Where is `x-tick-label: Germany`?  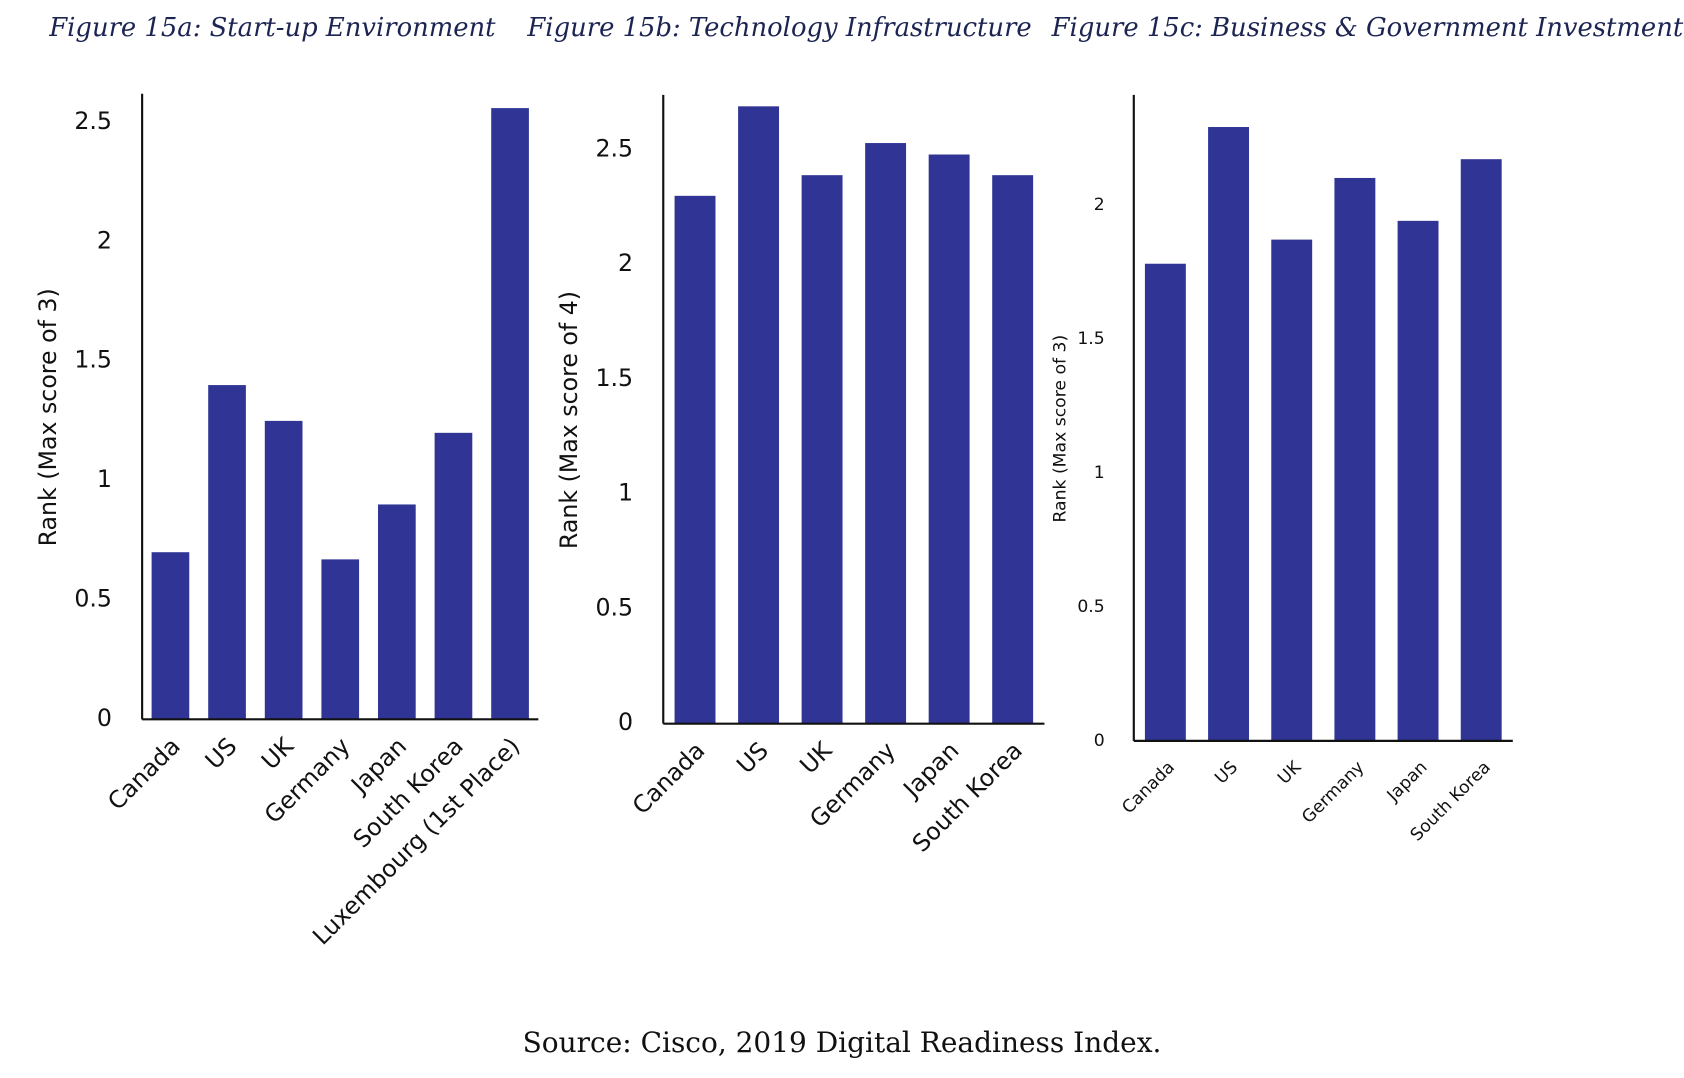 x-tick-label: Germany is located at coordinates (1333, 793).